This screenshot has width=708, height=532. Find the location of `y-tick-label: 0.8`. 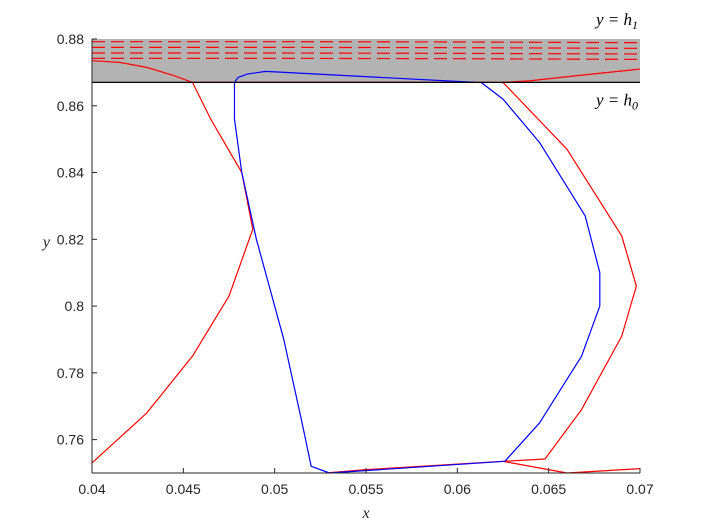

y-tick-label: 0.8 is located at coordinates (75, 306).